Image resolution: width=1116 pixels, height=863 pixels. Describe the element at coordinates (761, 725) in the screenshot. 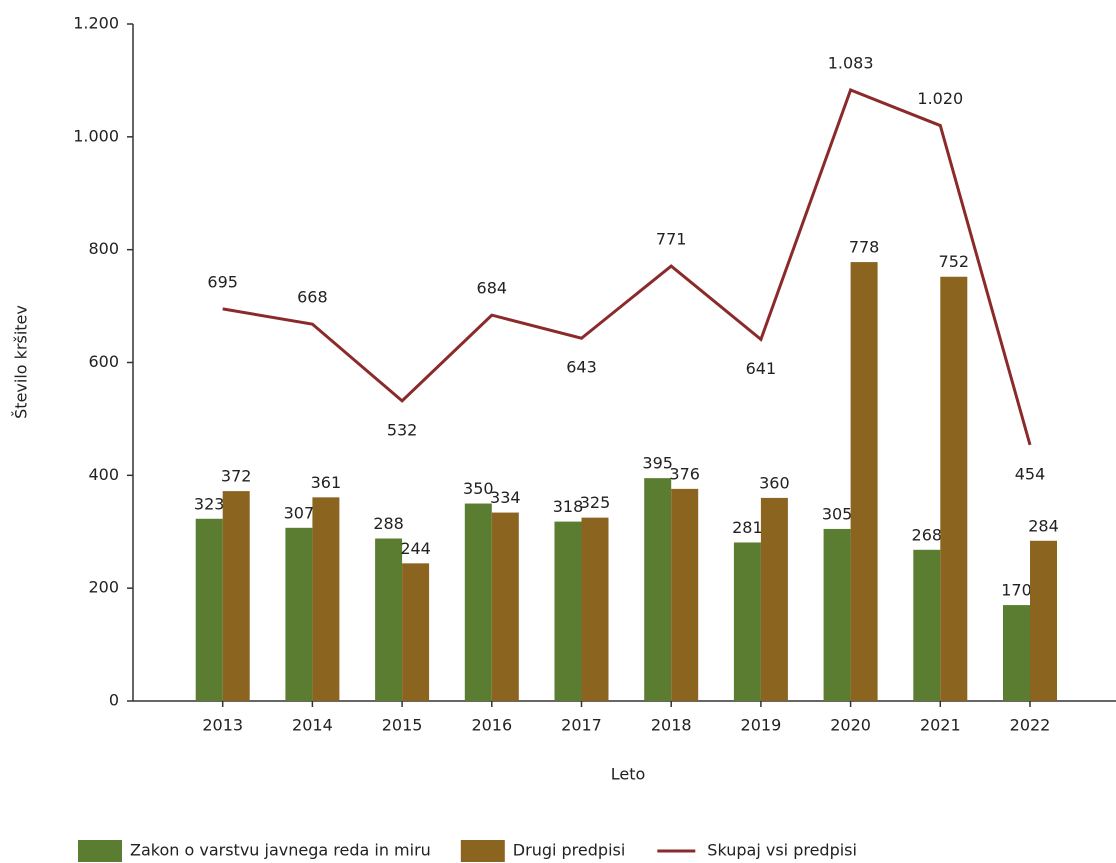

I see `x-tick-label: 2019` at that location.